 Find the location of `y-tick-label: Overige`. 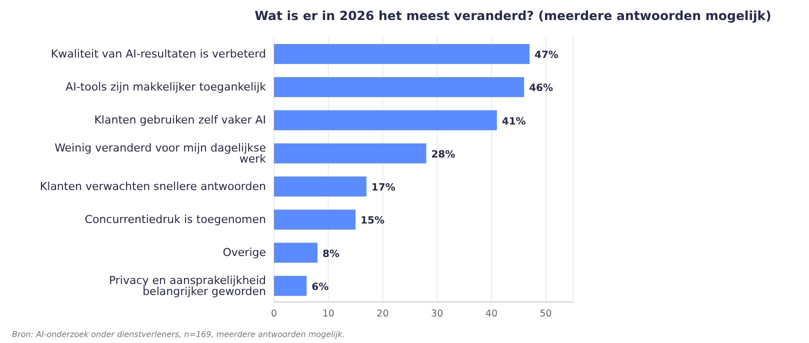

y-tick-label: Overige is located at coordinates (244, 253).